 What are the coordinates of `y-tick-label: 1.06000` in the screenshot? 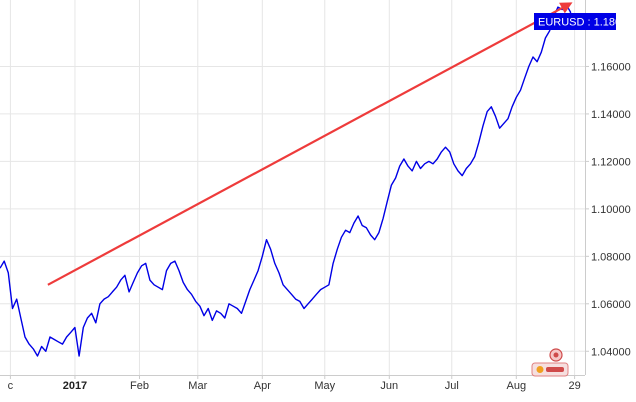 It's located at (611, 305).